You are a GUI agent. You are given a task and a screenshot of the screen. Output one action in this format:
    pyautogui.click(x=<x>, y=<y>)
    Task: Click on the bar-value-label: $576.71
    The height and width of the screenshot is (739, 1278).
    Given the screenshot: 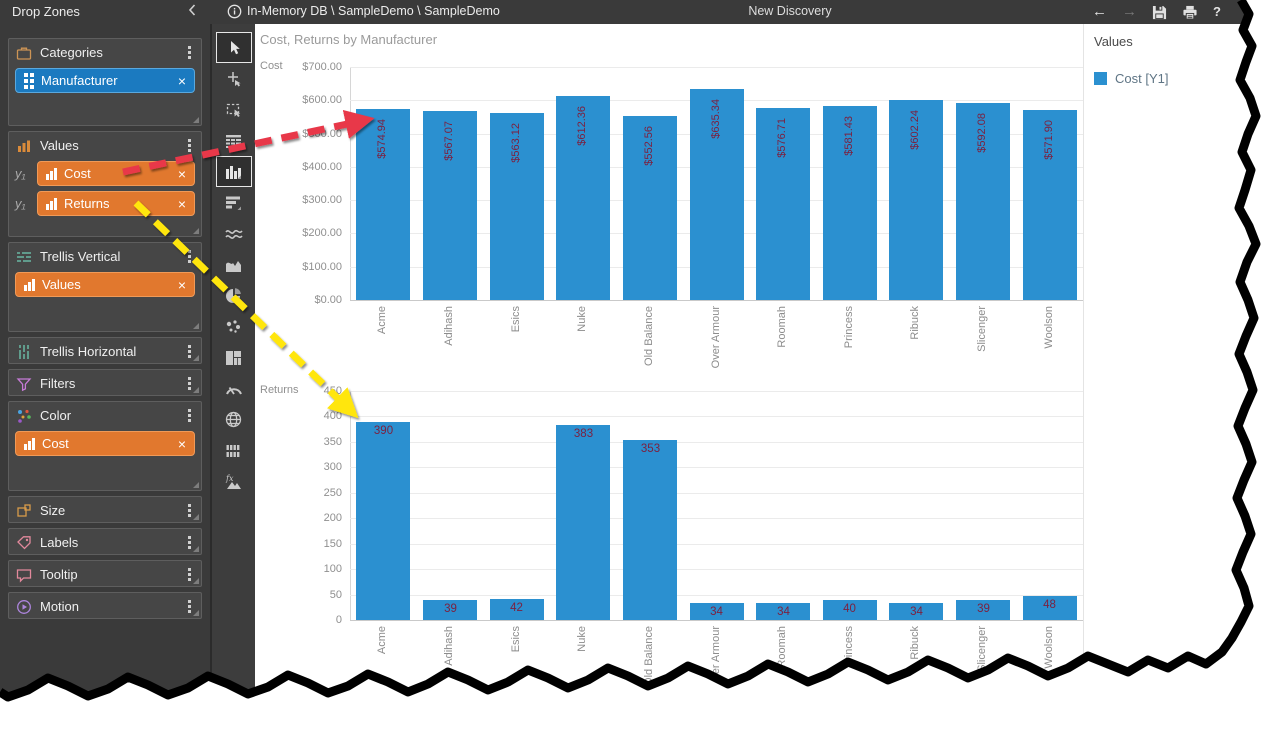 What is the action you would take?
    pyautogui.click(x=782, y=138)
    